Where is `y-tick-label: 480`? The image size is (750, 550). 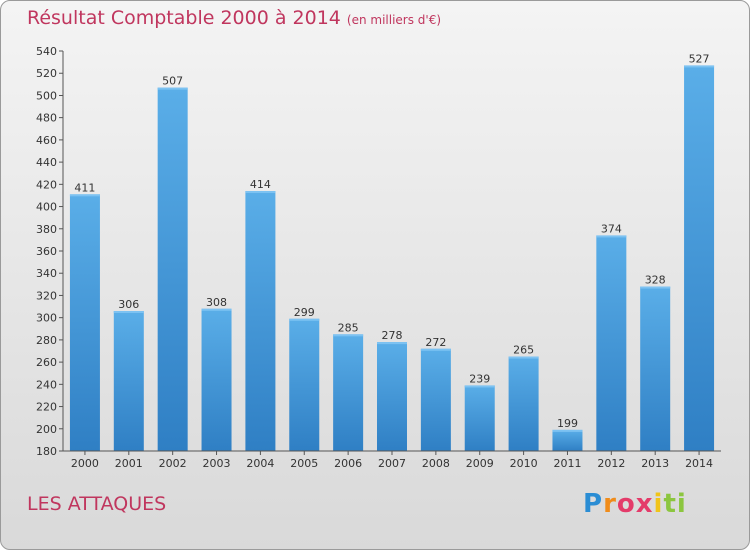 y-tick-label: 480 is located at coordinates (46, 118).